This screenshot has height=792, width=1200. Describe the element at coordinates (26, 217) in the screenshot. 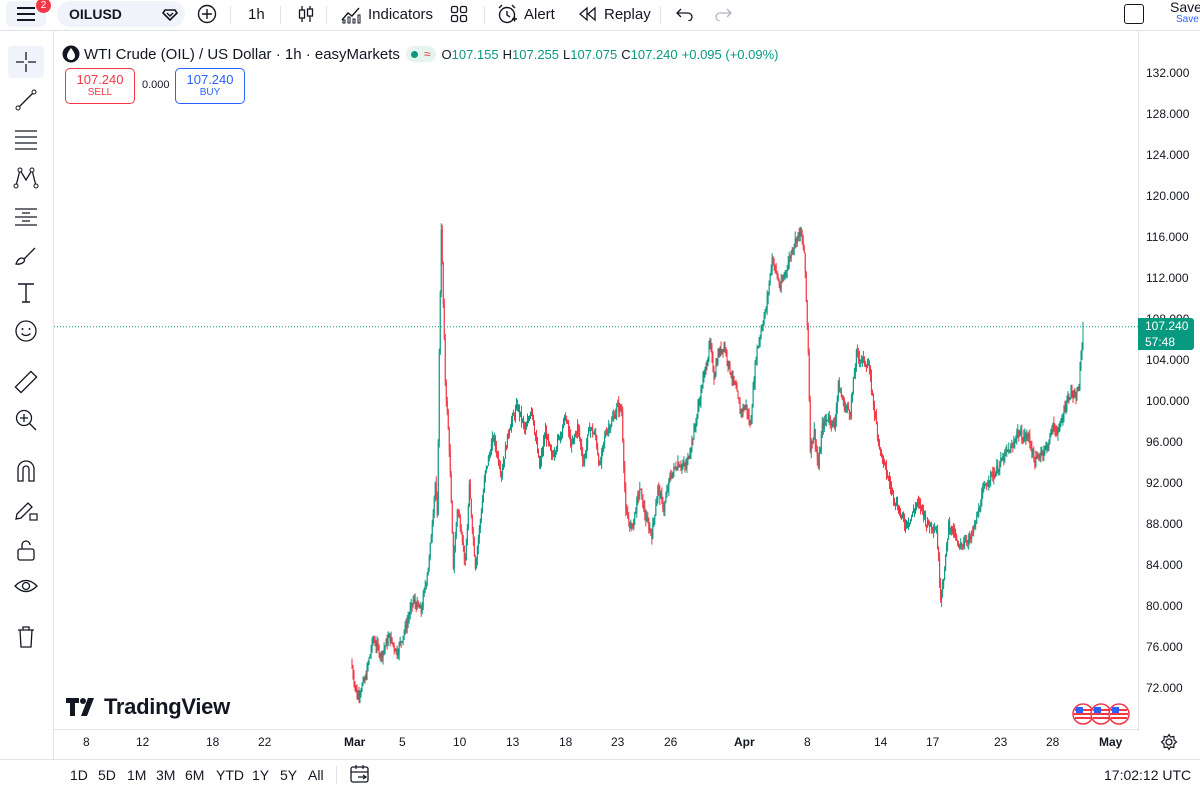

I see `forecasting-tool` at that location.